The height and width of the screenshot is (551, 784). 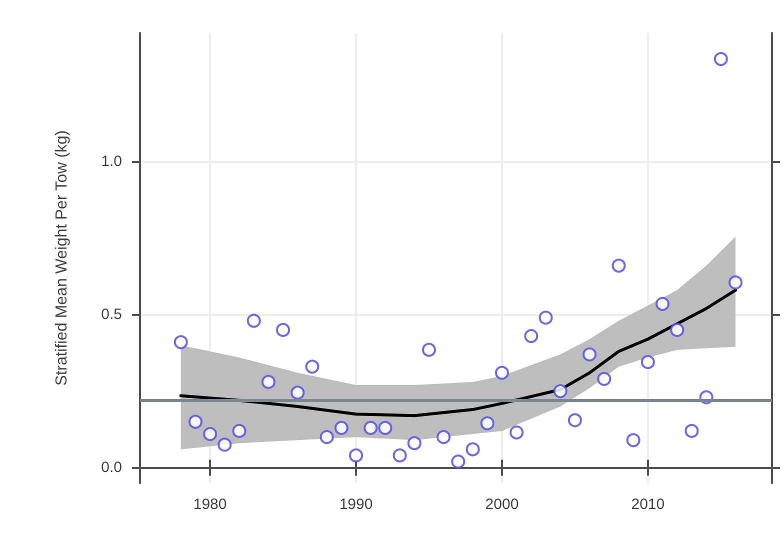 I want to click on y-axis-title: Stratified Mean Weight Per Tow (kg), so click(x=62, y=258).